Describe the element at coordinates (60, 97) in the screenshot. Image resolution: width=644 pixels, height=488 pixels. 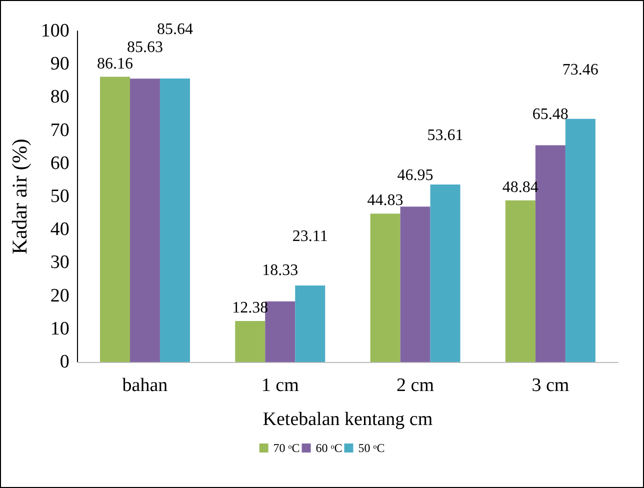
I see `y-tick-label: 80` at that location.